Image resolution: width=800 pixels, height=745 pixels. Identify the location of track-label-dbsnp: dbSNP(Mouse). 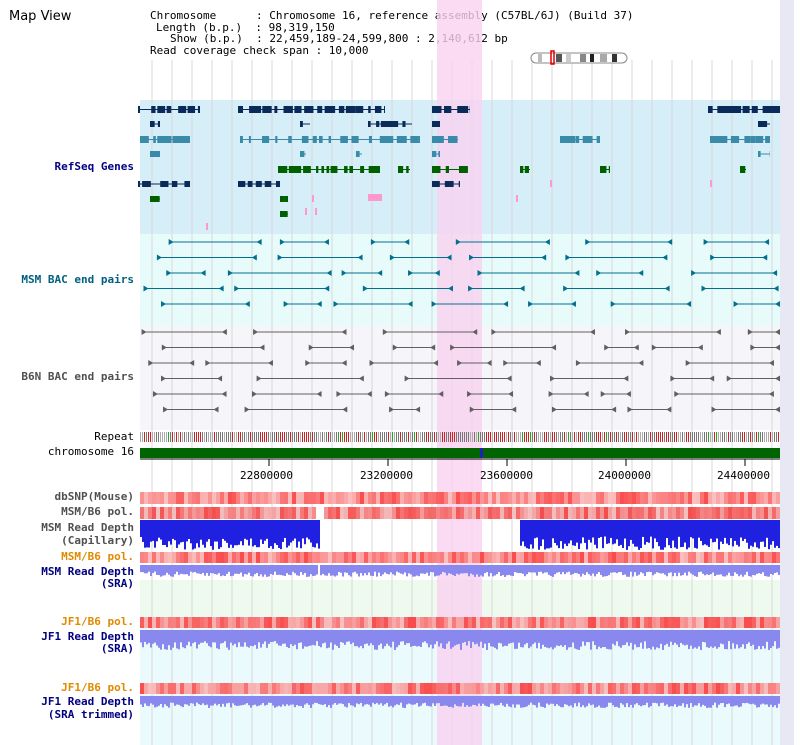
(94, 496).